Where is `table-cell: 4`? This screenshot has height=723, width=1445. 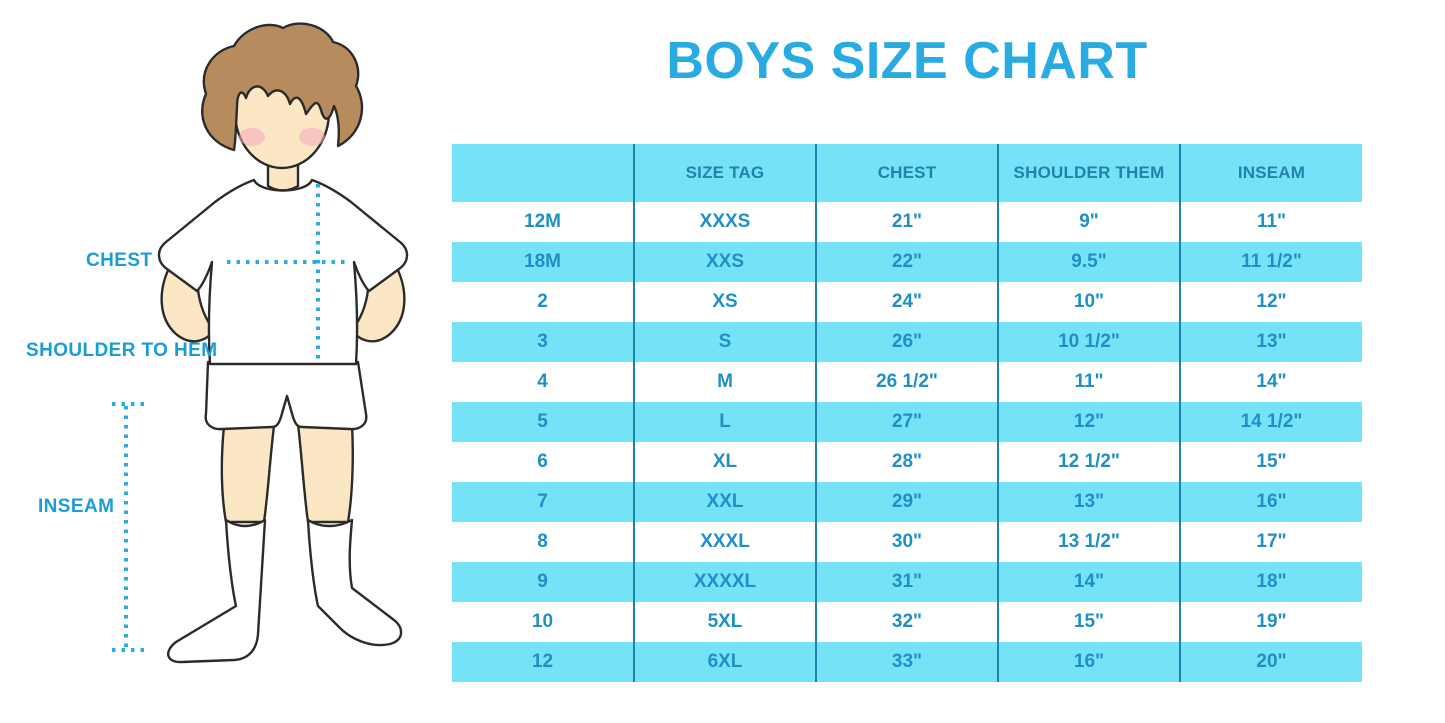
table-cell: 4 is located at coordinates (543, 382).